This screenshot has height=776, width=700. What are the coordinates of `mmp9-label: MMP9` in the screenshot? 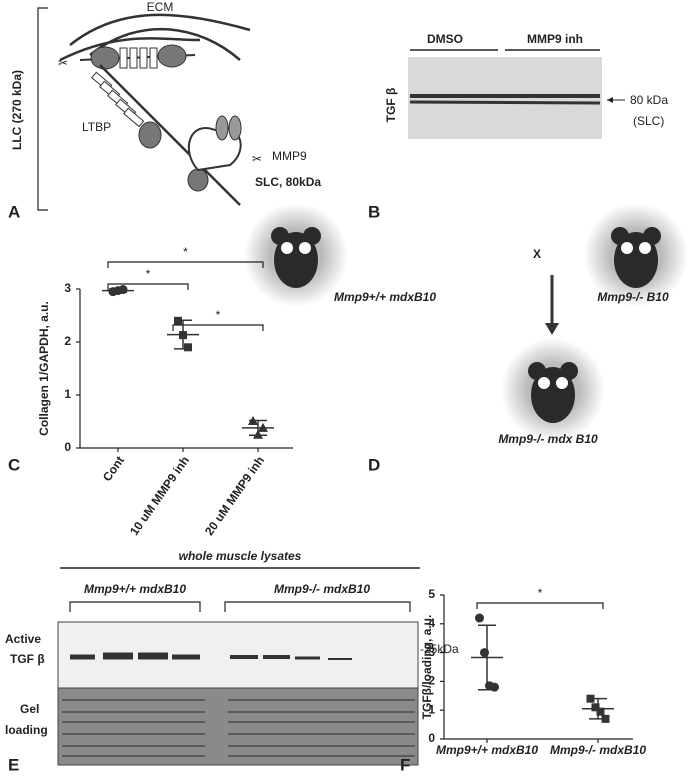 It's located at (289, 156).